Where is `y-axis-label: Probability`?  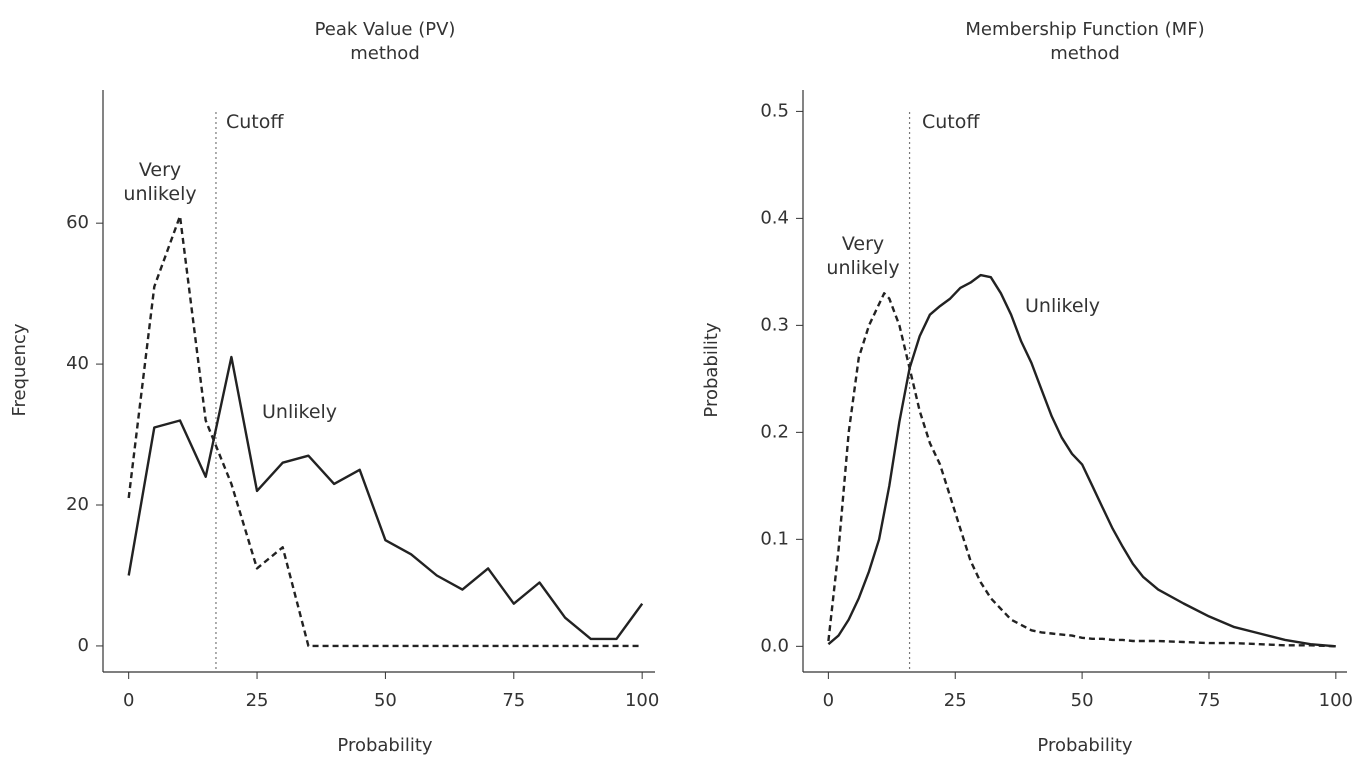 y-axis-label: Probability is located at coordinates (711, 369).